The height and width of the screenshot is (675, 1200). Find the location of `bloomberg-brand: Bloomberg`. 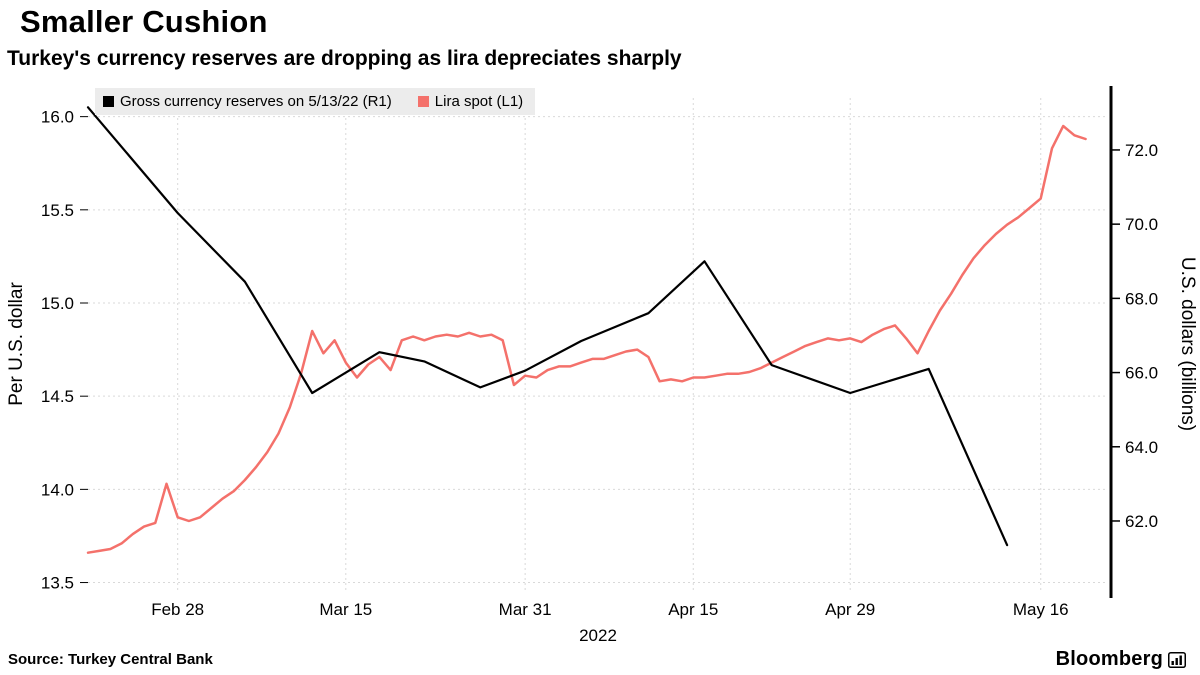

bloomberg-brand: Bloomberg is located at coordinates (1121, 659).